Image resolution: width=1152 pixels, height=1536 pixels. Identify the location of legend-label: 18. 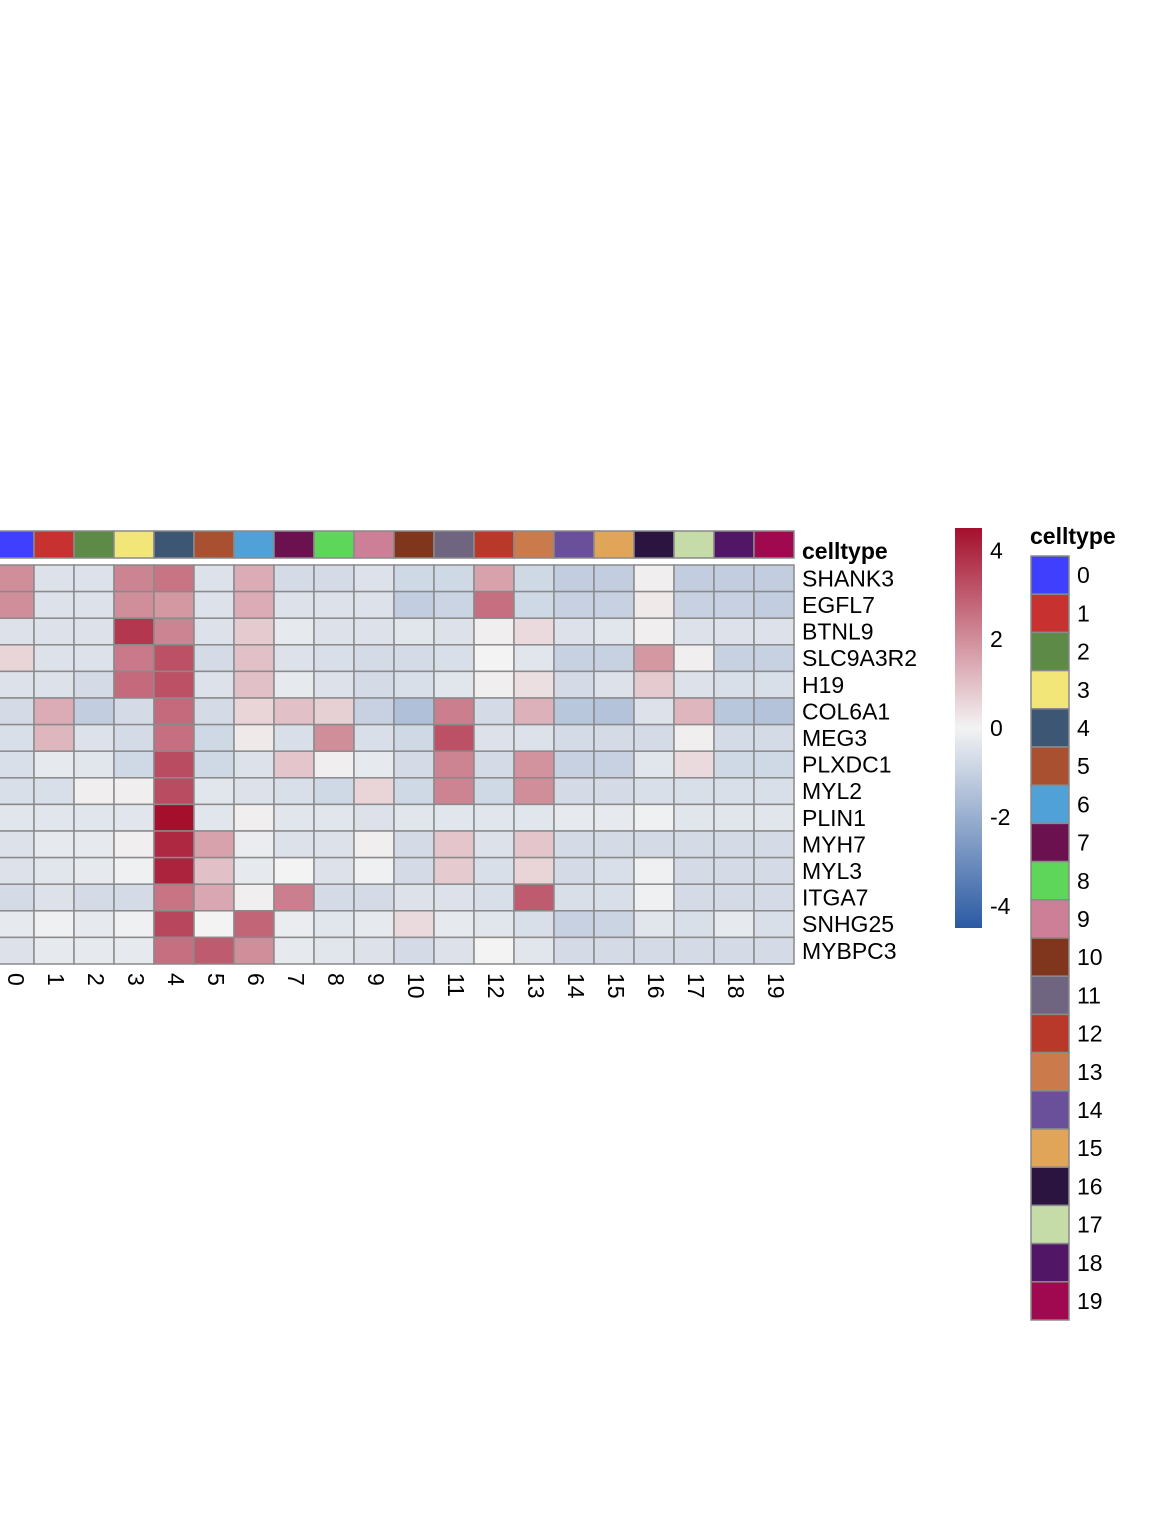
(1090, 1263).